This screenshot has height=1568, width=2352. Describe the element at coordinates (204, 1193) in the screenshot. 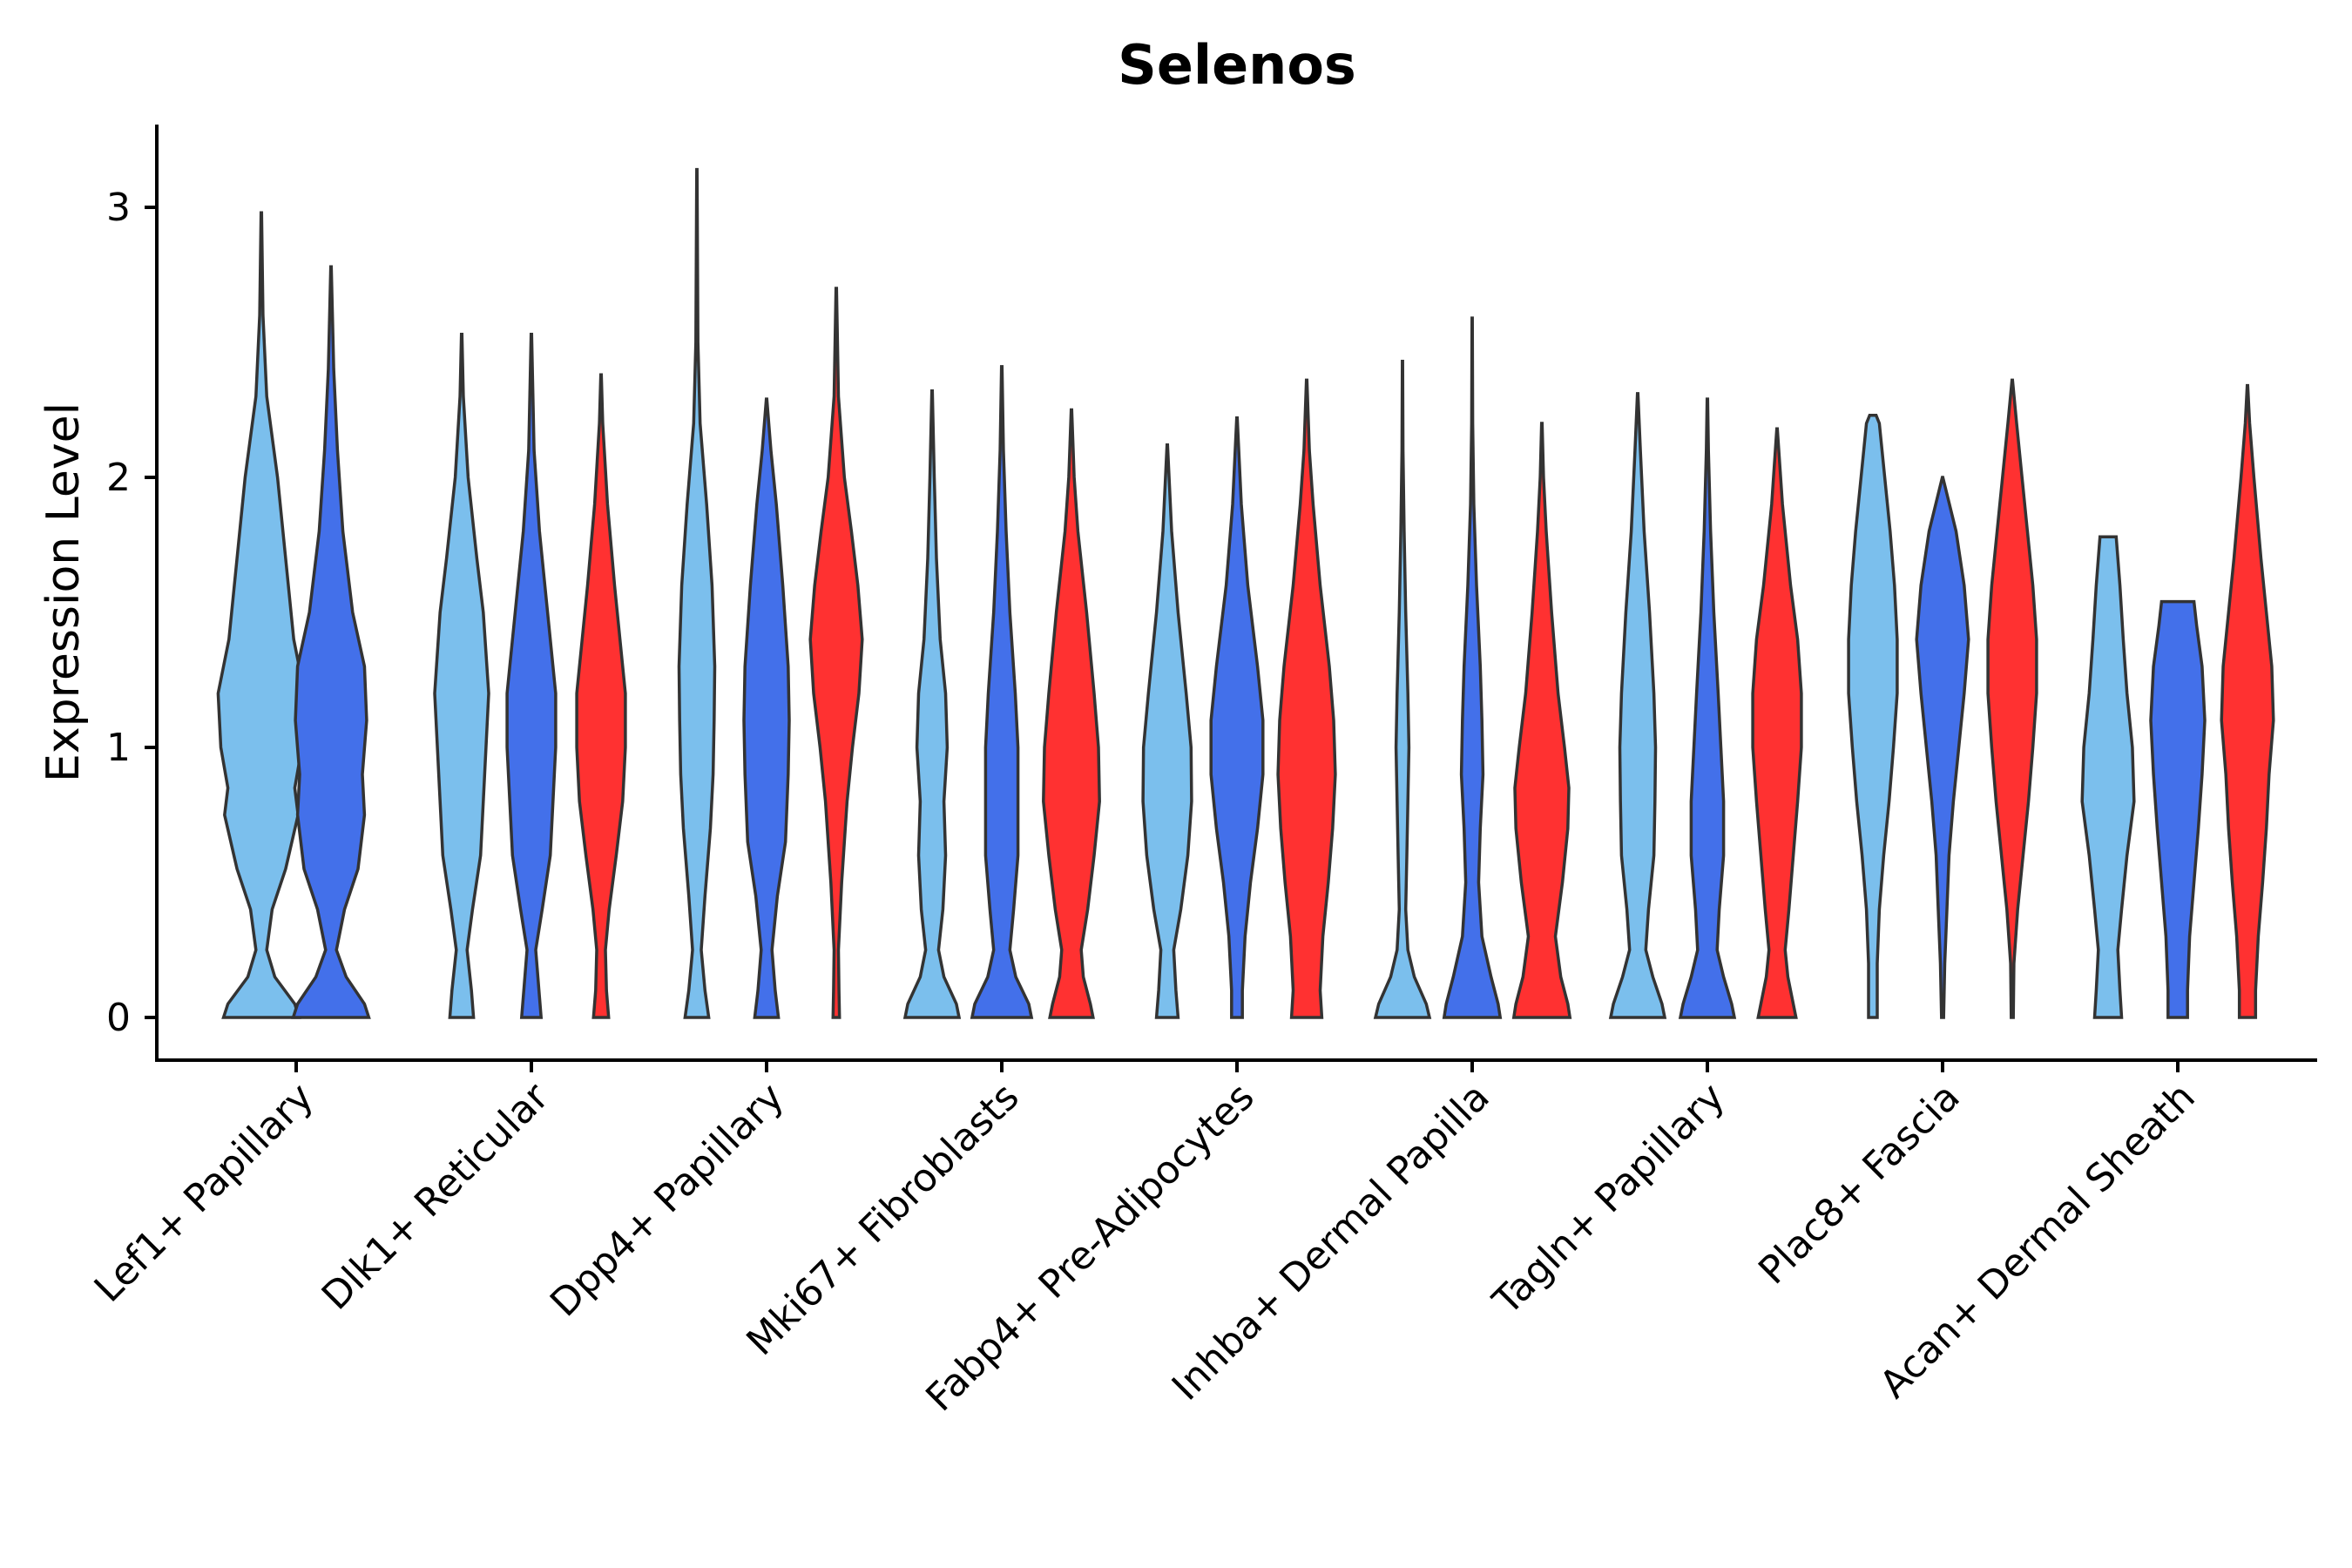

I see `x-tick-label: Lef1+ Papillary` at that location.